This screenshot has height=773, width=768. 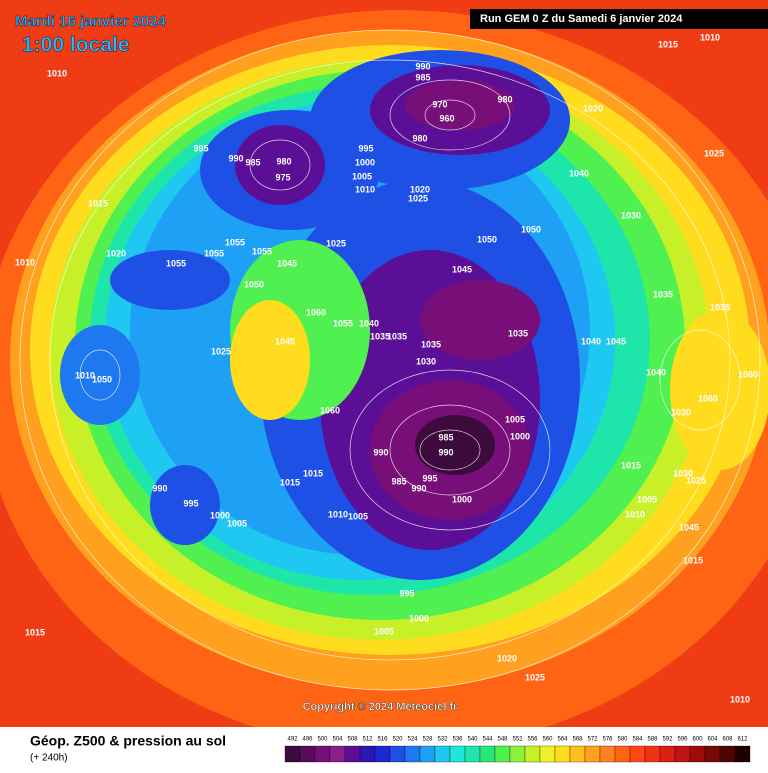 What do you see at coordinates (412, 740) in the screenshot?
I see `legend-label: 524` at bounding box center [412, 740].